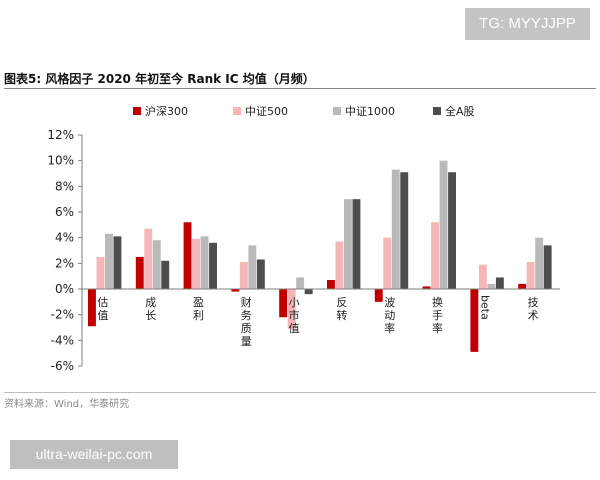  Describe the element at coordinates (60, 161) in the screenshot. I see `y-tick-label: 10%` at that location.